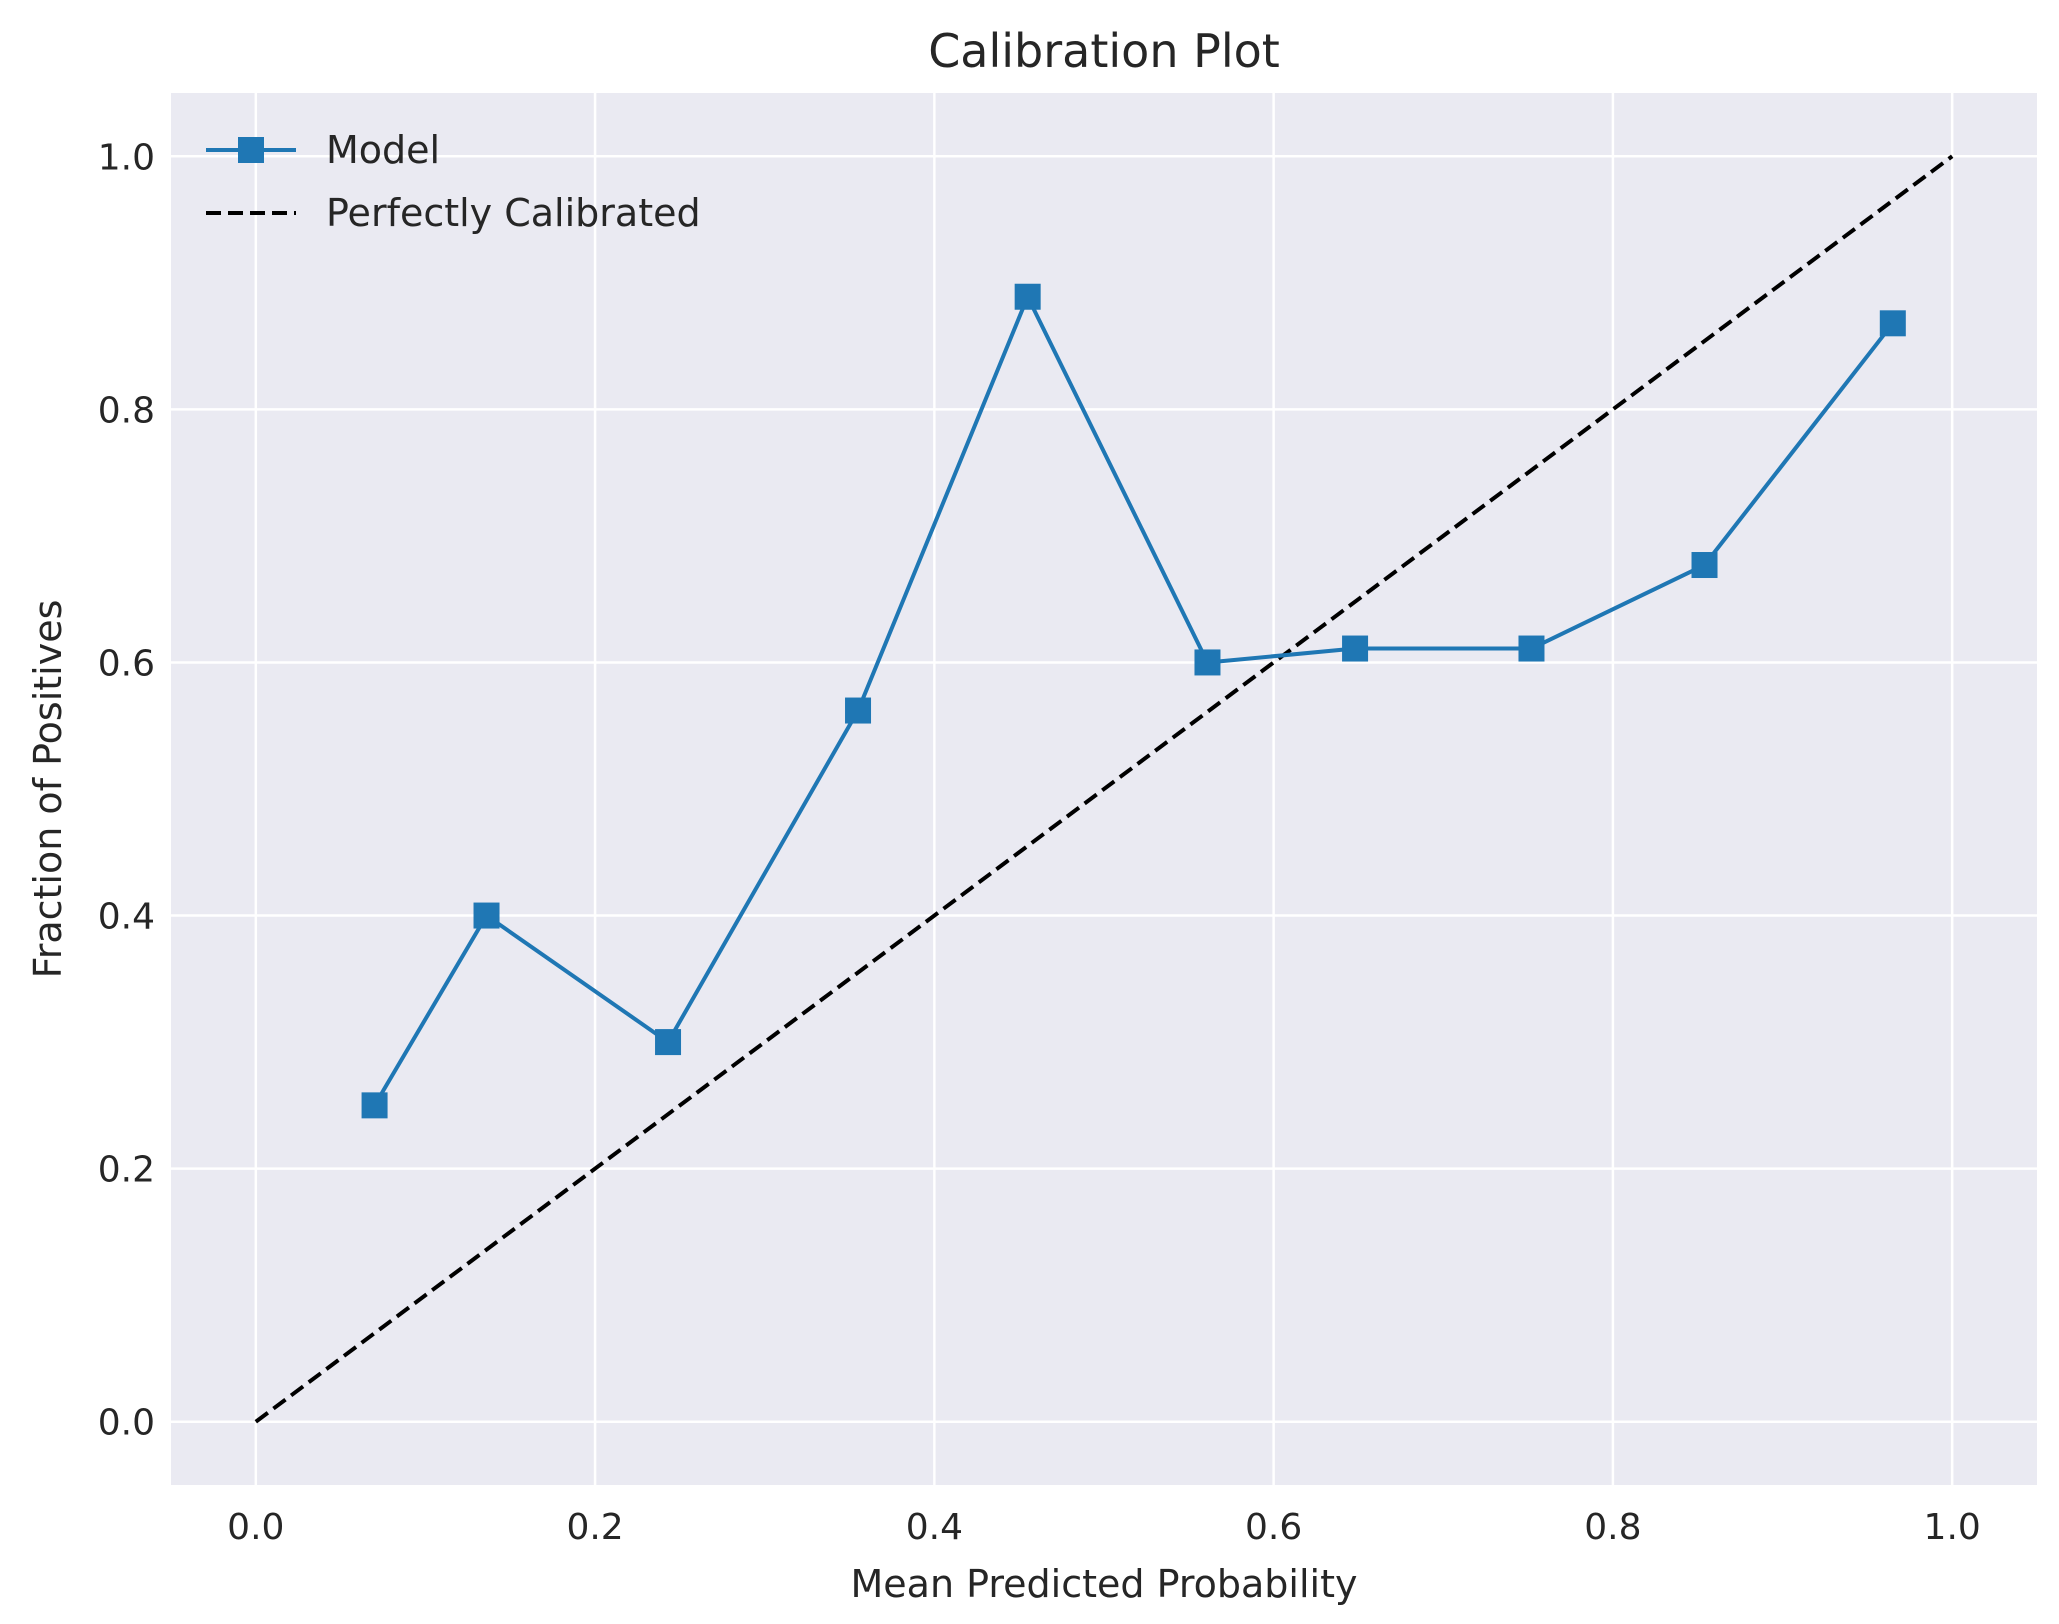  Describe the element at coordinates (1273, 1527) in the screenshot. I see `x-tick-label: 0.6` at that location.